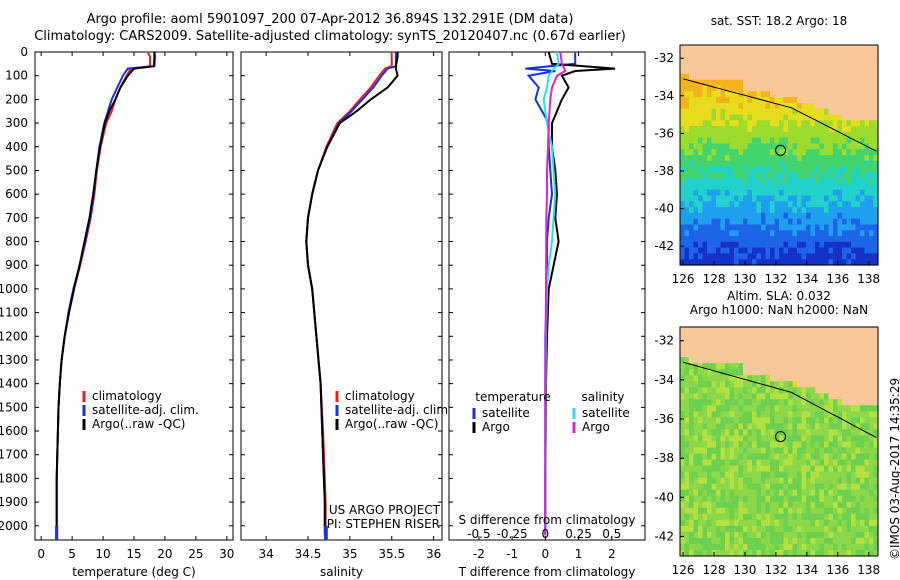 The image size is (900, 580). I want to click on timestamp-stamp: ©IMOS 03-Aug-2017 14:35:29, so click(894, 468).